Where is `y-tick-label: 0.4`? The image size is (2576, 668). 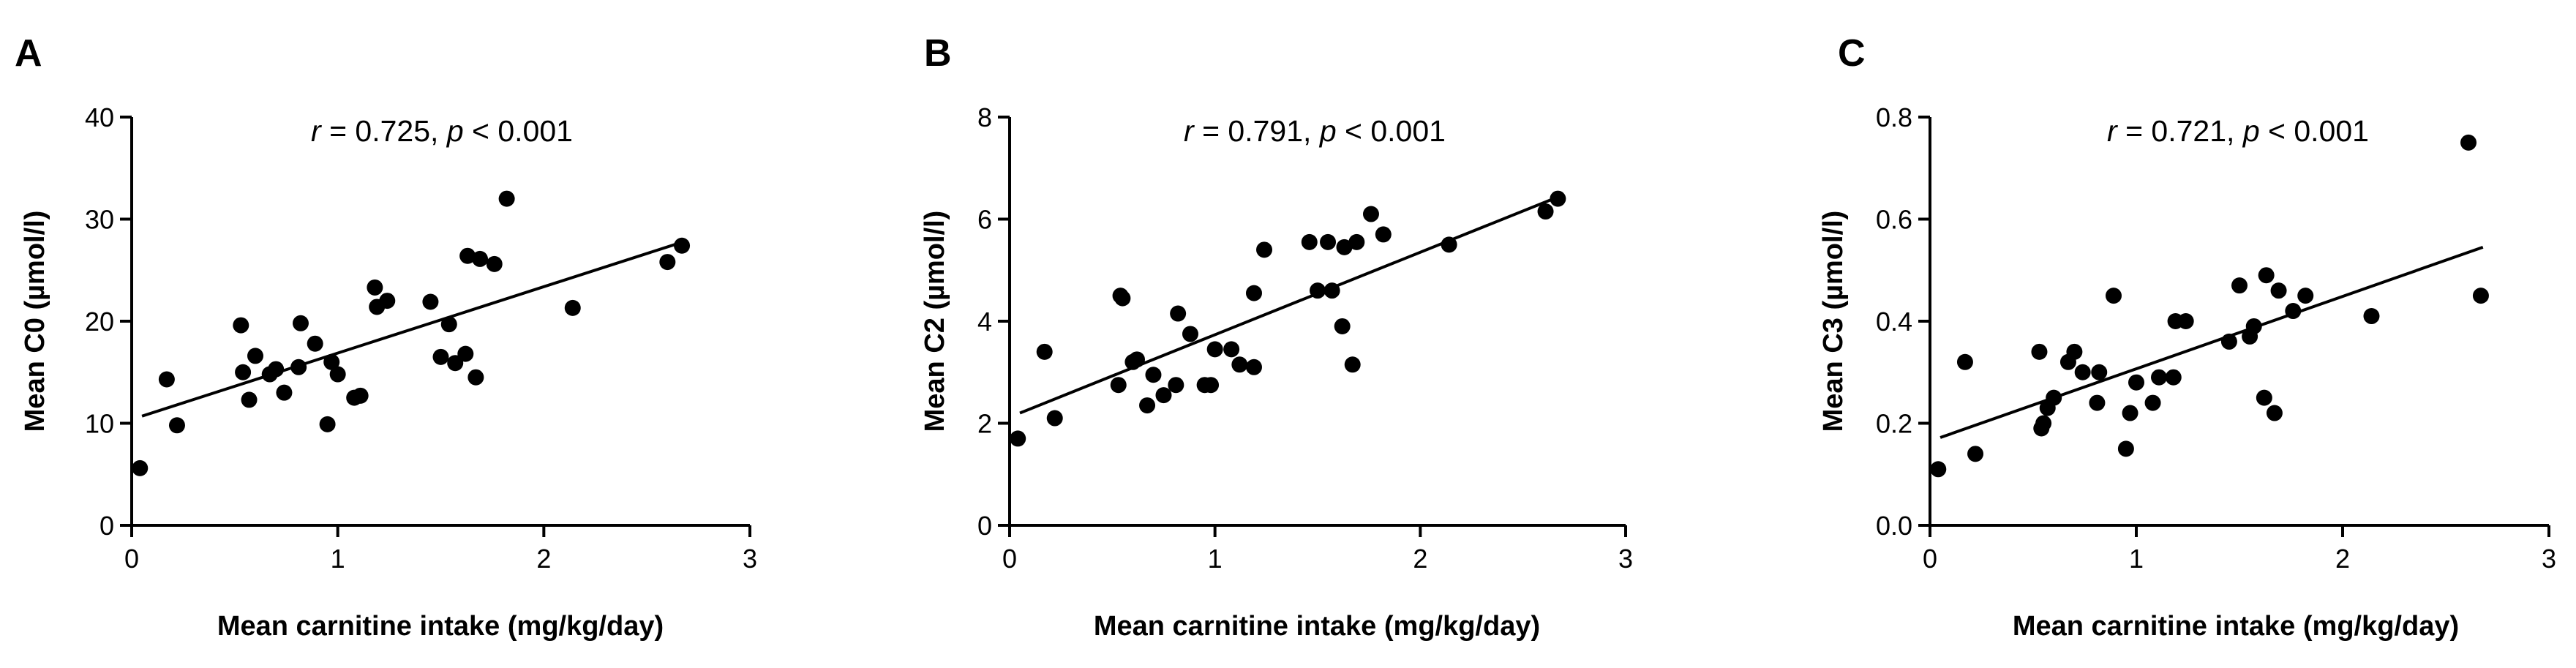
y-tick-label: 0.4 is located at coordinates (1894, 322).